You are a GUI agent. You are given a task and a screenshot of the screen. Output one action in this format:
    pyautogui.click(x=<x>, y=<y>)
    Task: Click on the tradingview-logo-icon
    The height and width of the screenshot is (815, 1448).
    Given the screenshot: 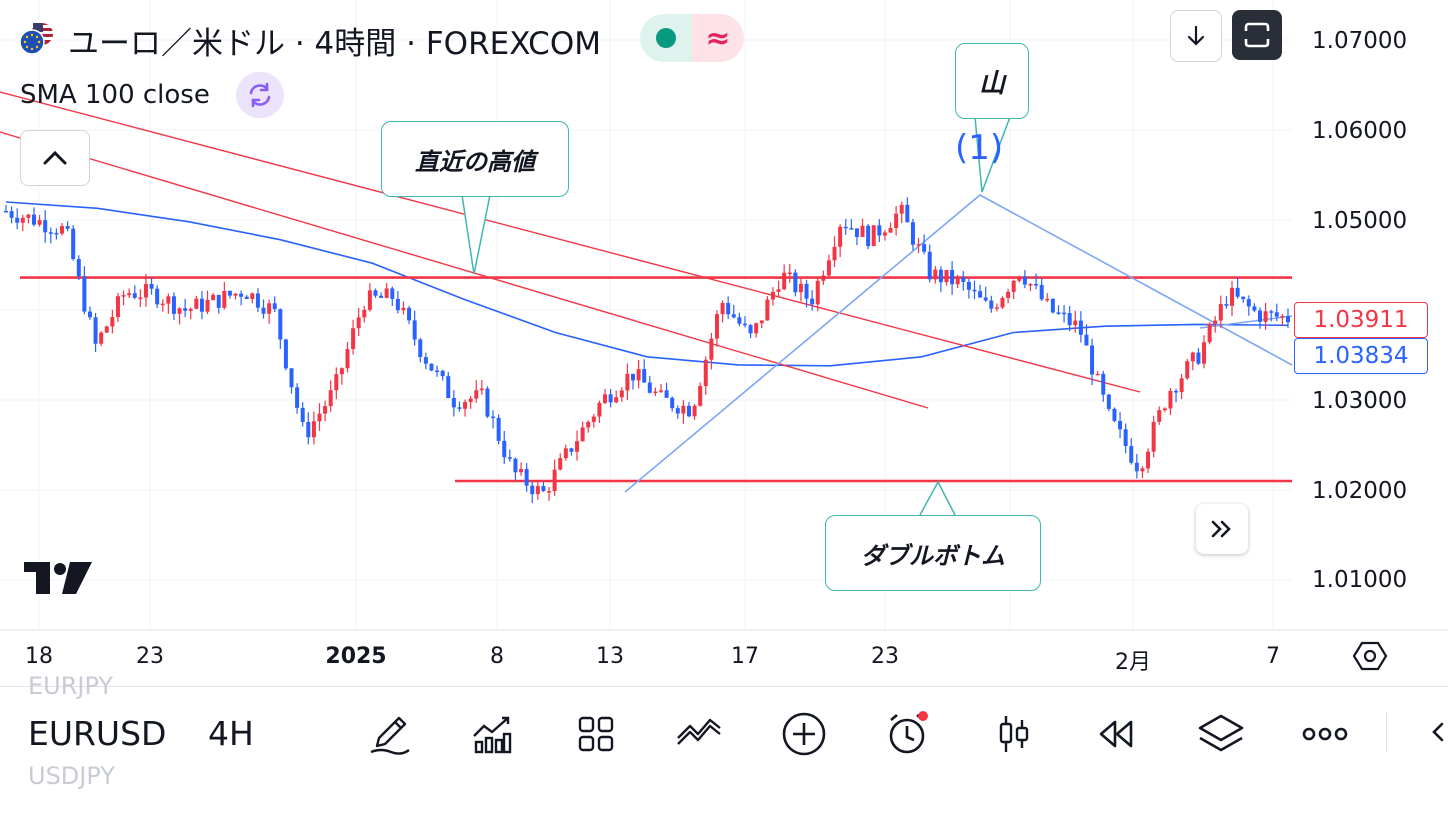 What is the action you would take?
    pyautogui.click(x=58, y=580)
    